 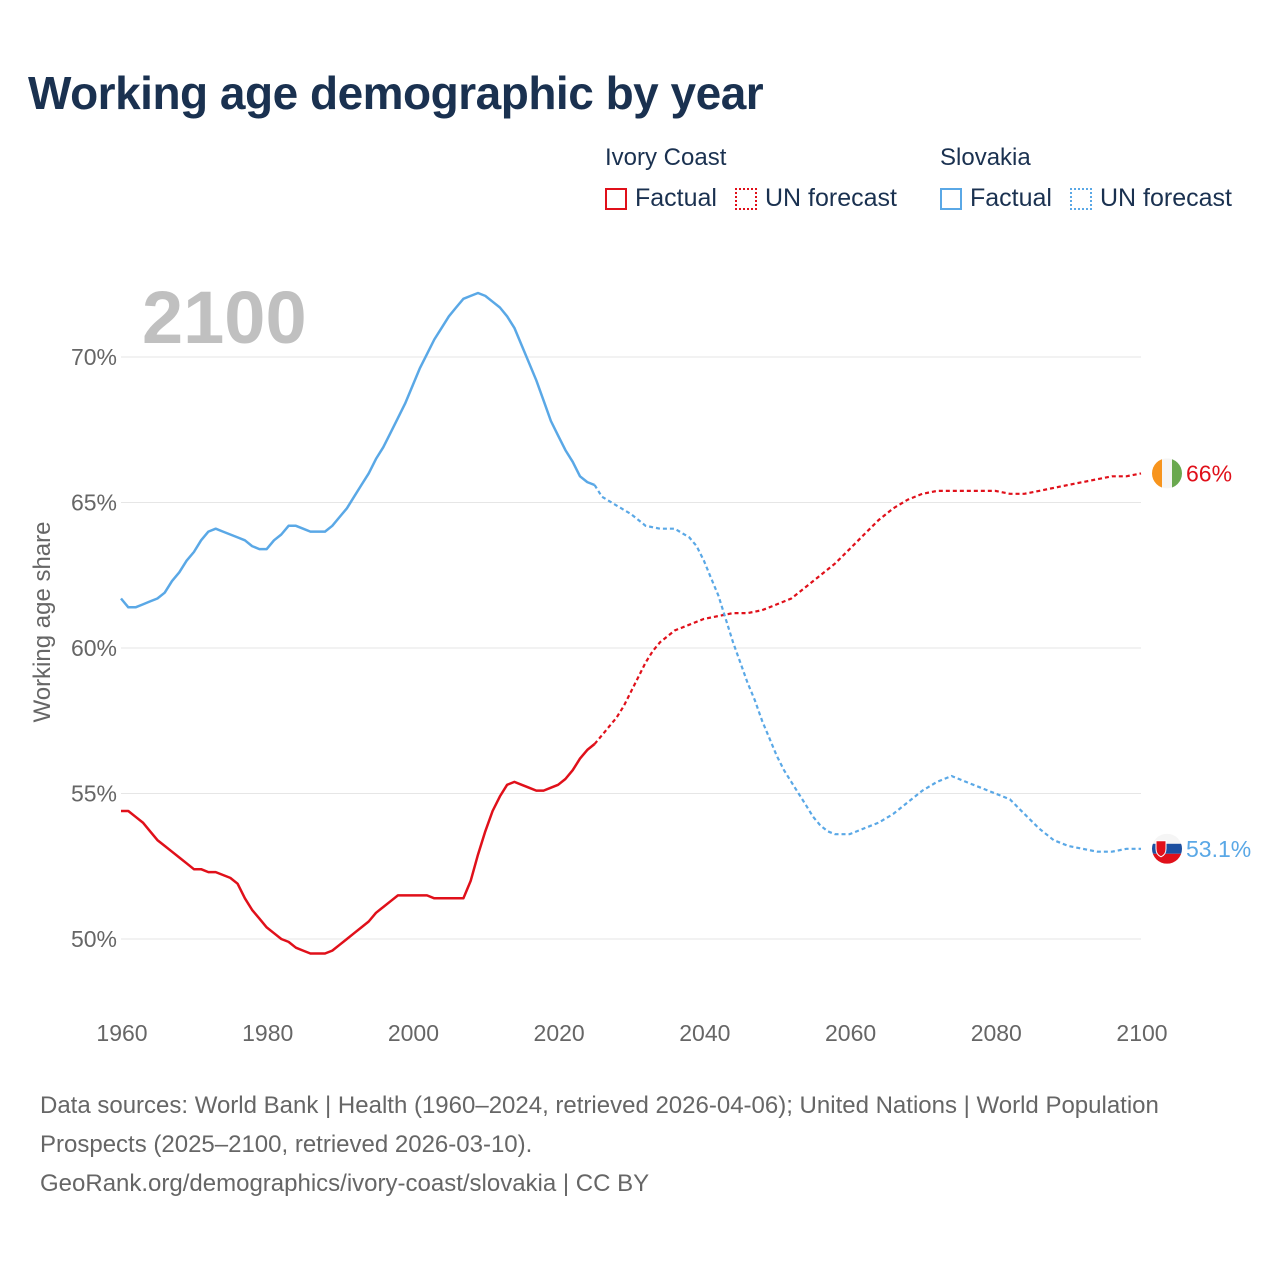 I want to click on x-tick-label: 1980, so click(x=267, y=1033).